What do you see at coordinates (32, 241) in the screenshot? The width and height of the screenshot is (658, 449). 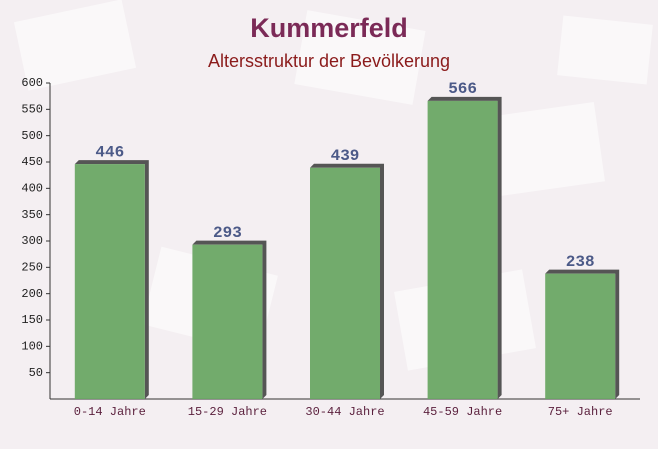 I see `y-tick-label: 300` at bounding box center [32, 241].